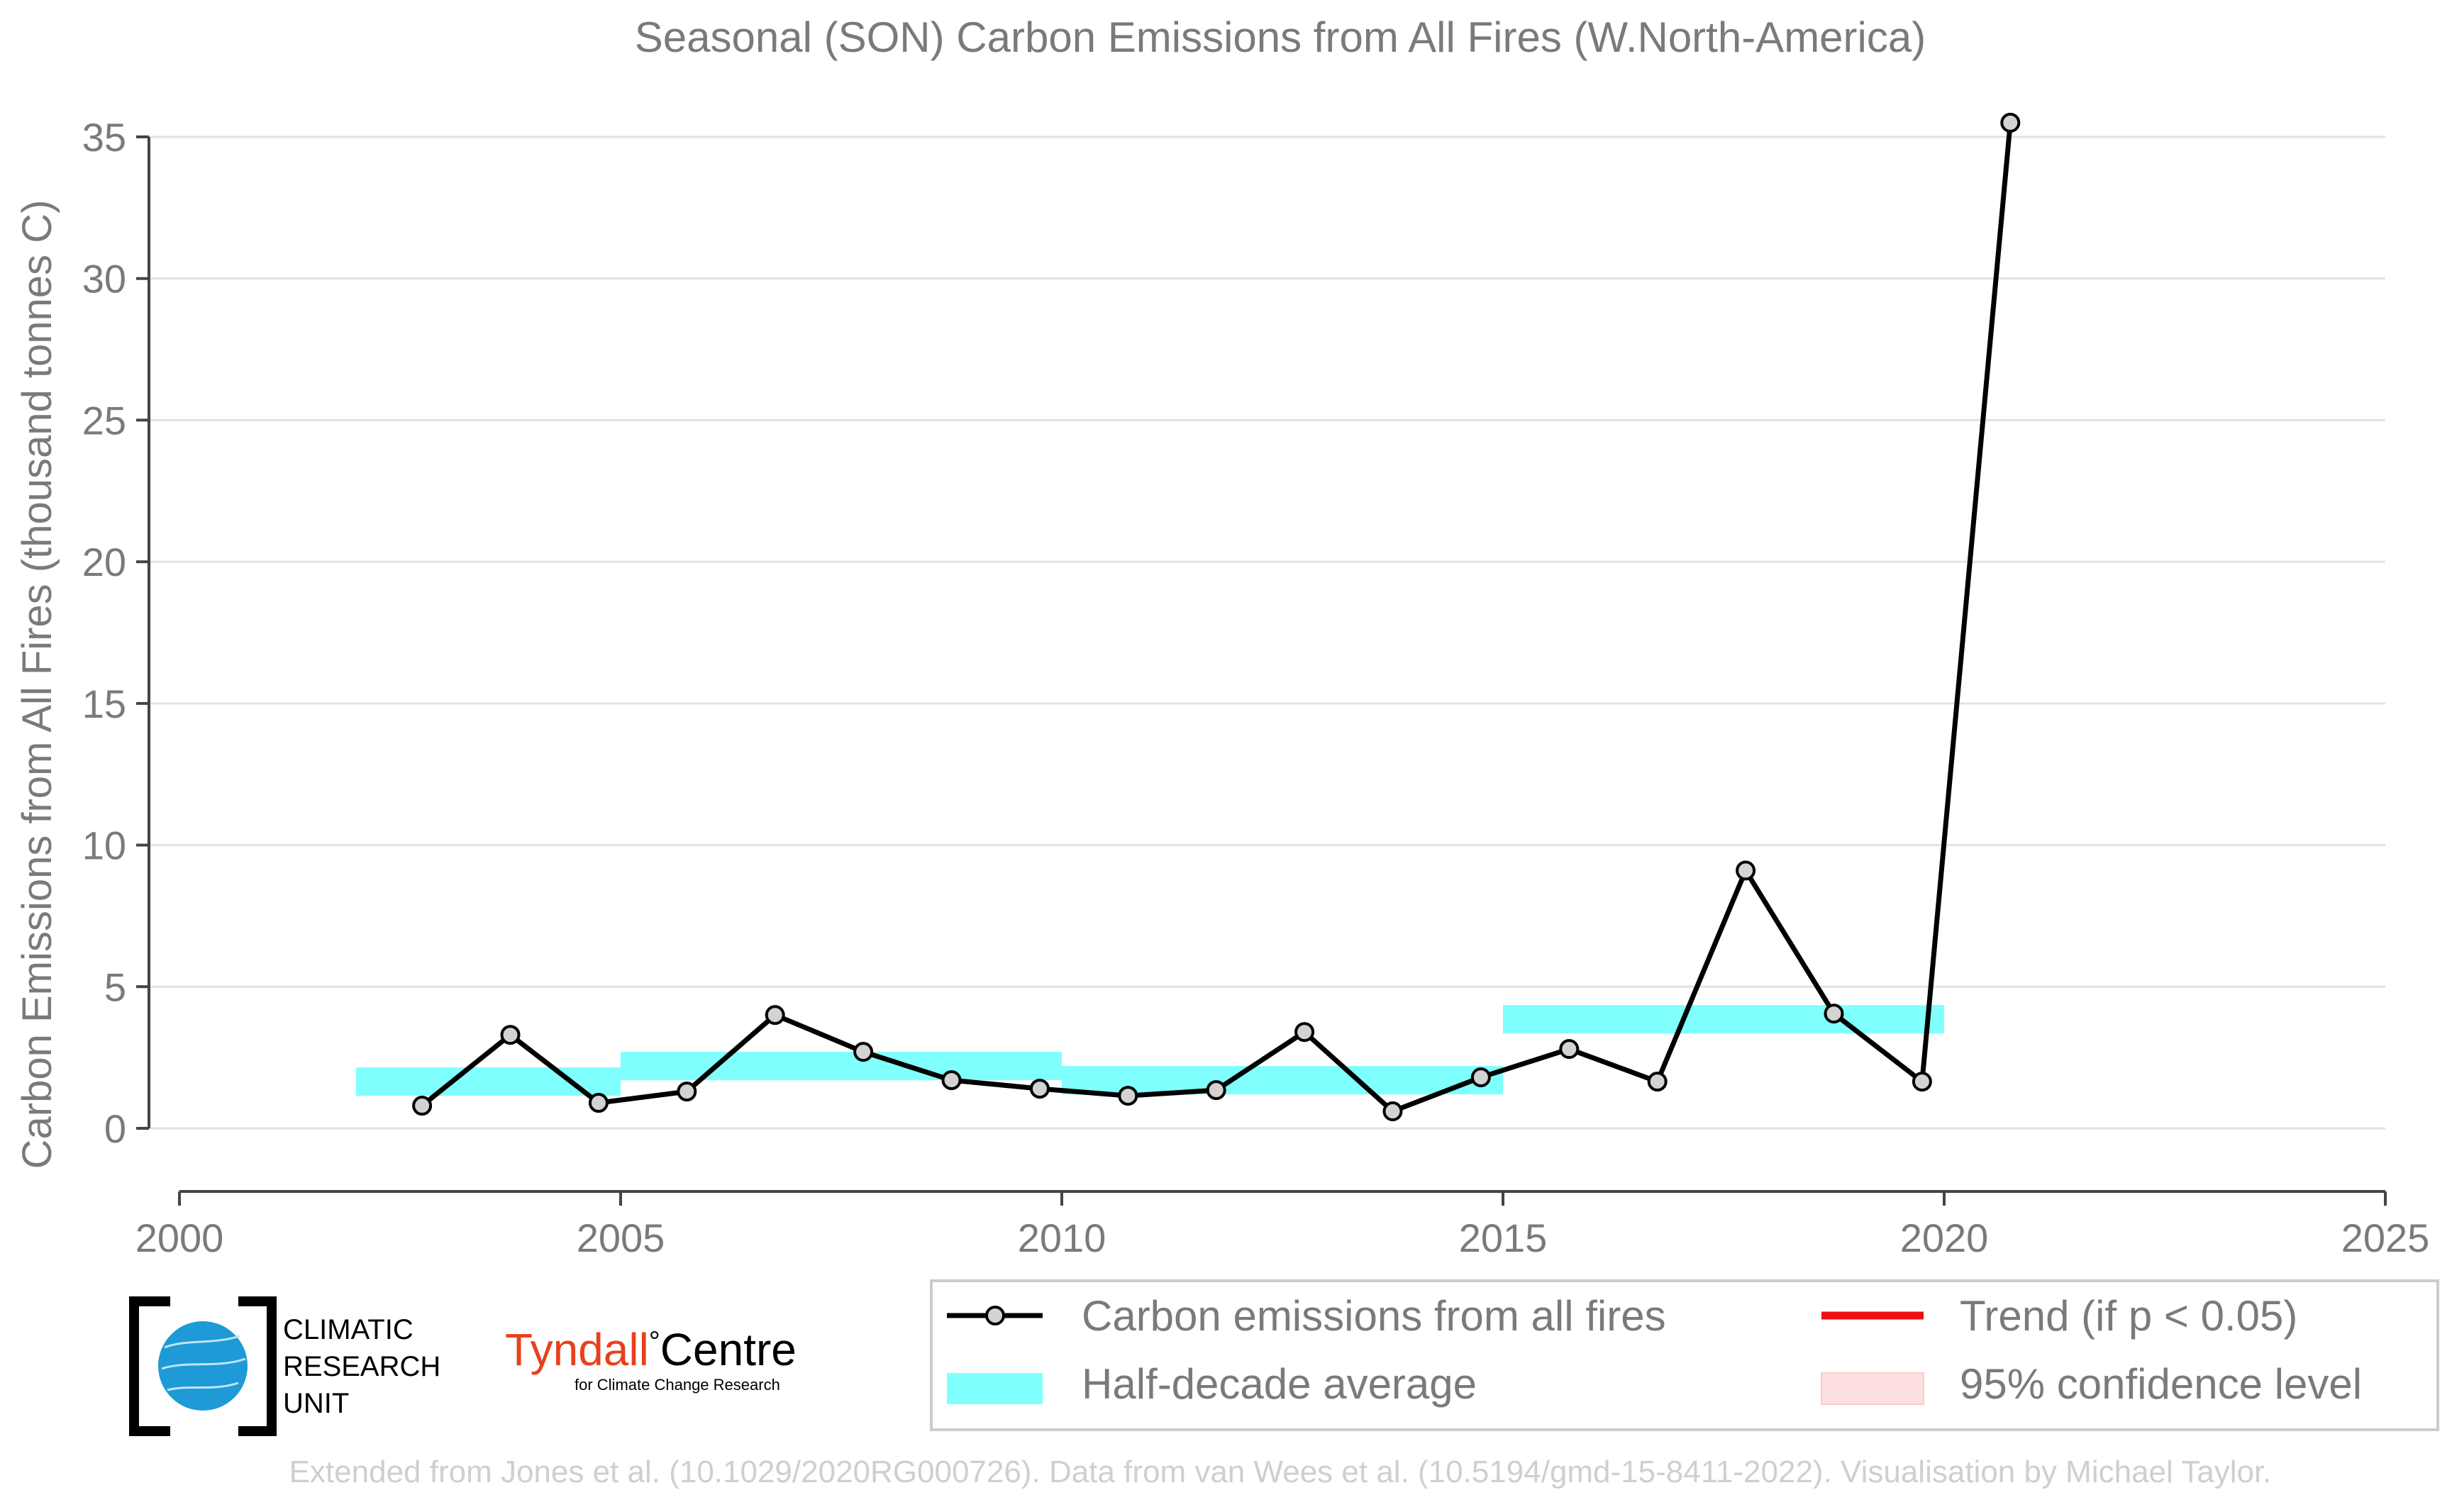 The width and height of the screenshot is (2452, 1512). Describe the element at coordinates (621, 1238) in the screenshot. I see `x-tick-label: 2005` at that location.